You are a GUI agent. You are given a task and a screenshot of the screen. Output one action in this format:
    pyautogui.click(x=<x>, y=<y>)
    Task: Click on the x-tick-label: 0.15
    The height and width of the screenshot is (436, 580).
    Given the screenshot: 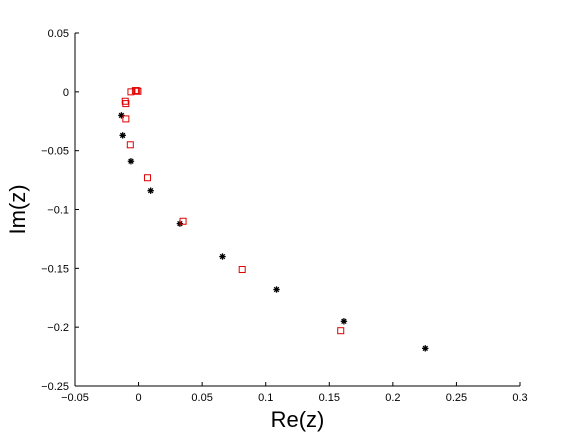 What is the action you would take?
    pyautogui.click(x=329, y=398)
    